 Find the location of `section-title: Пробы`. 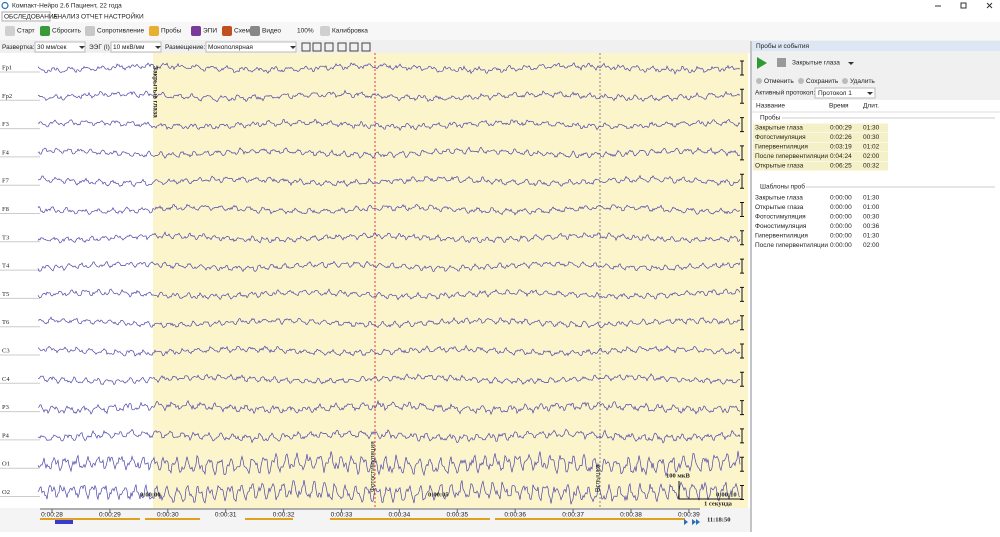

section-title: Пробы is located at coordinates (770, 118).